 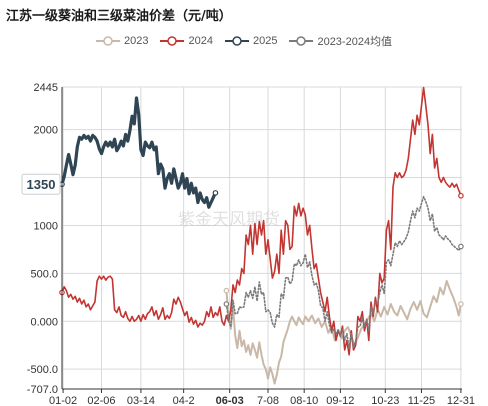 What do you see at coordinates (108, 41) in the screenshot?
I see `legend-marker-2023-icon` at bounding box center [108, 41].